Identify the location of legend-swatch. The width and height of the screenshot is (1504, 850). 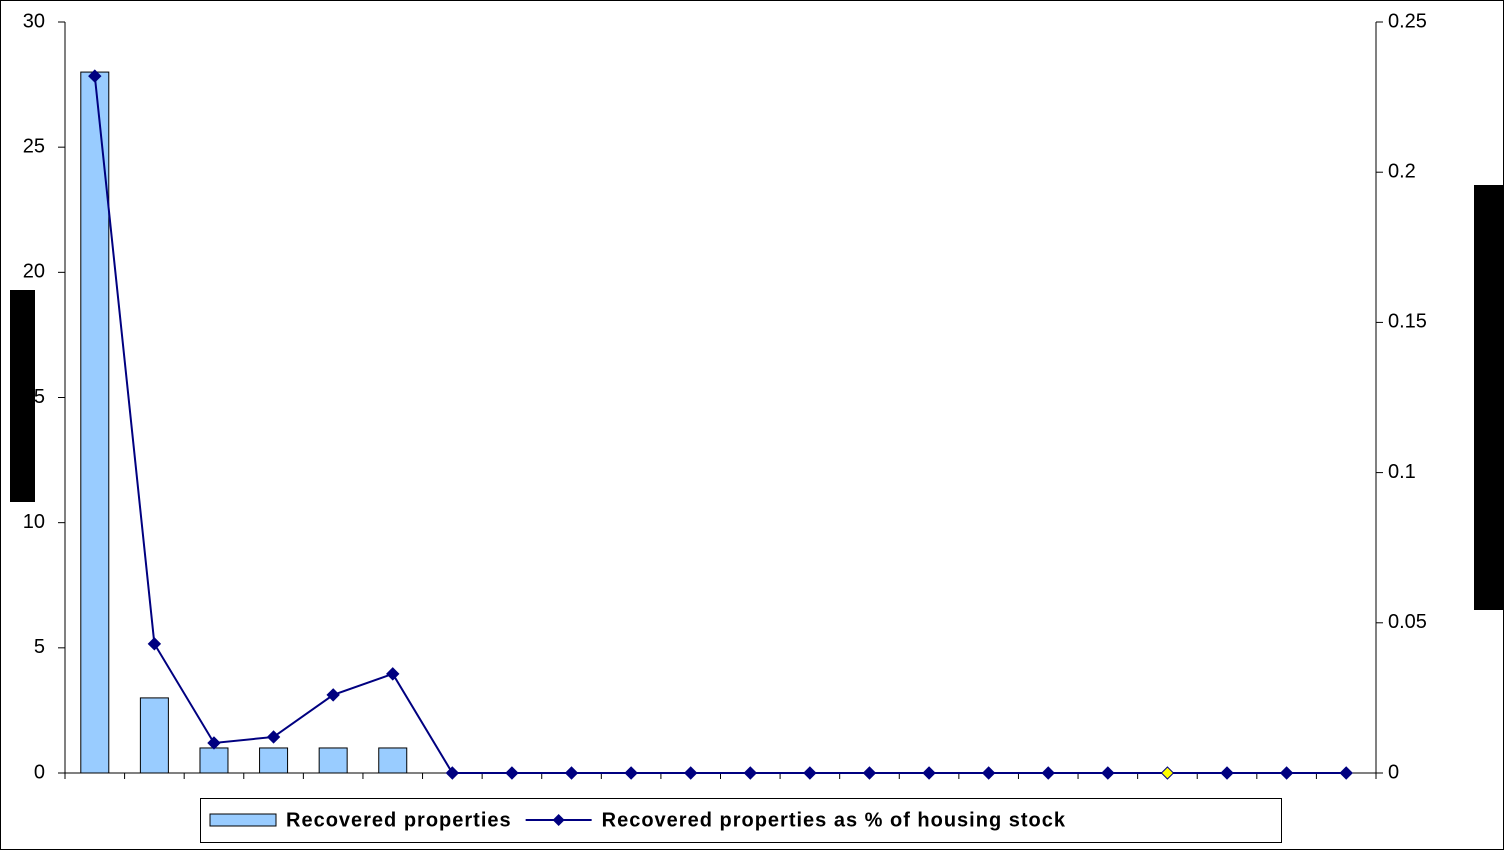
(243, 820).